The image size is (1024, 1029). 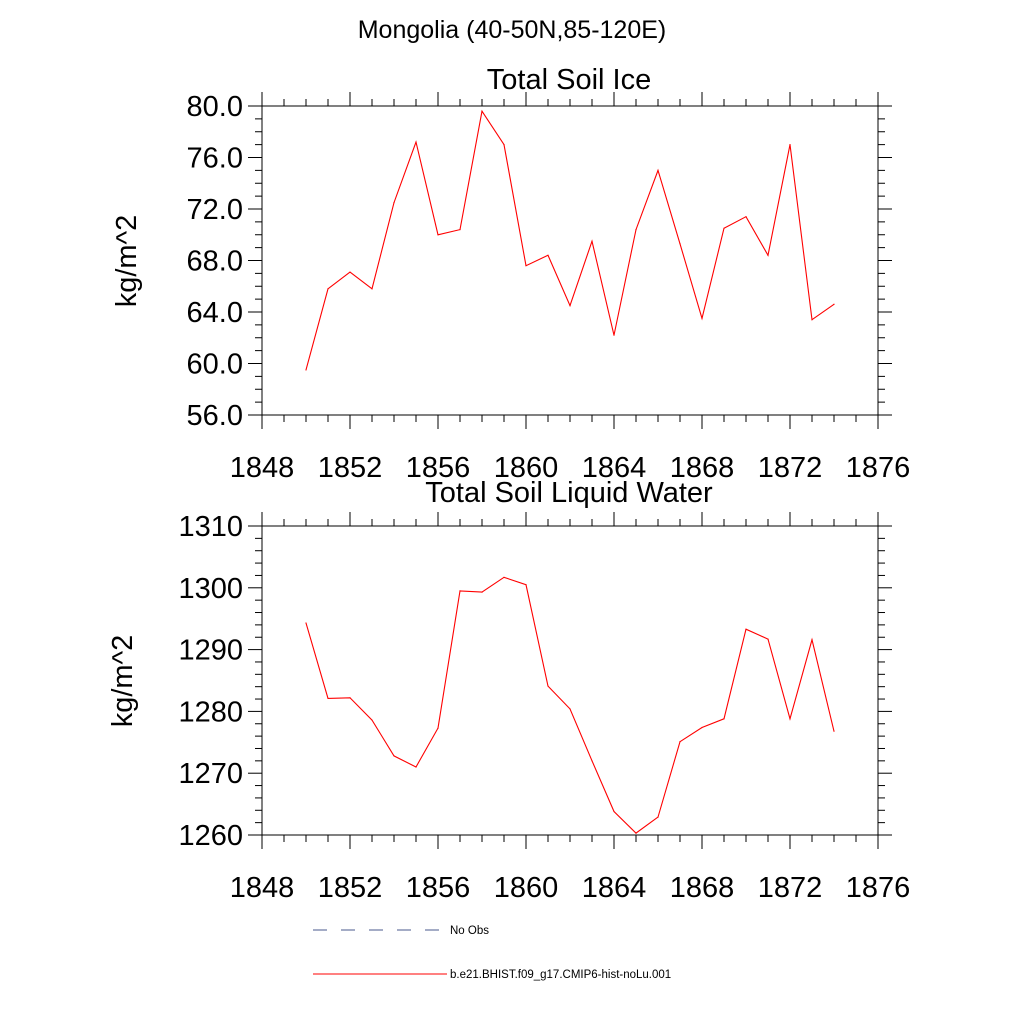 What do you see at coordinates (215, 210) in the screenshot?
I see `y-tick-label: 72.0` at bounding box center [215, 210].